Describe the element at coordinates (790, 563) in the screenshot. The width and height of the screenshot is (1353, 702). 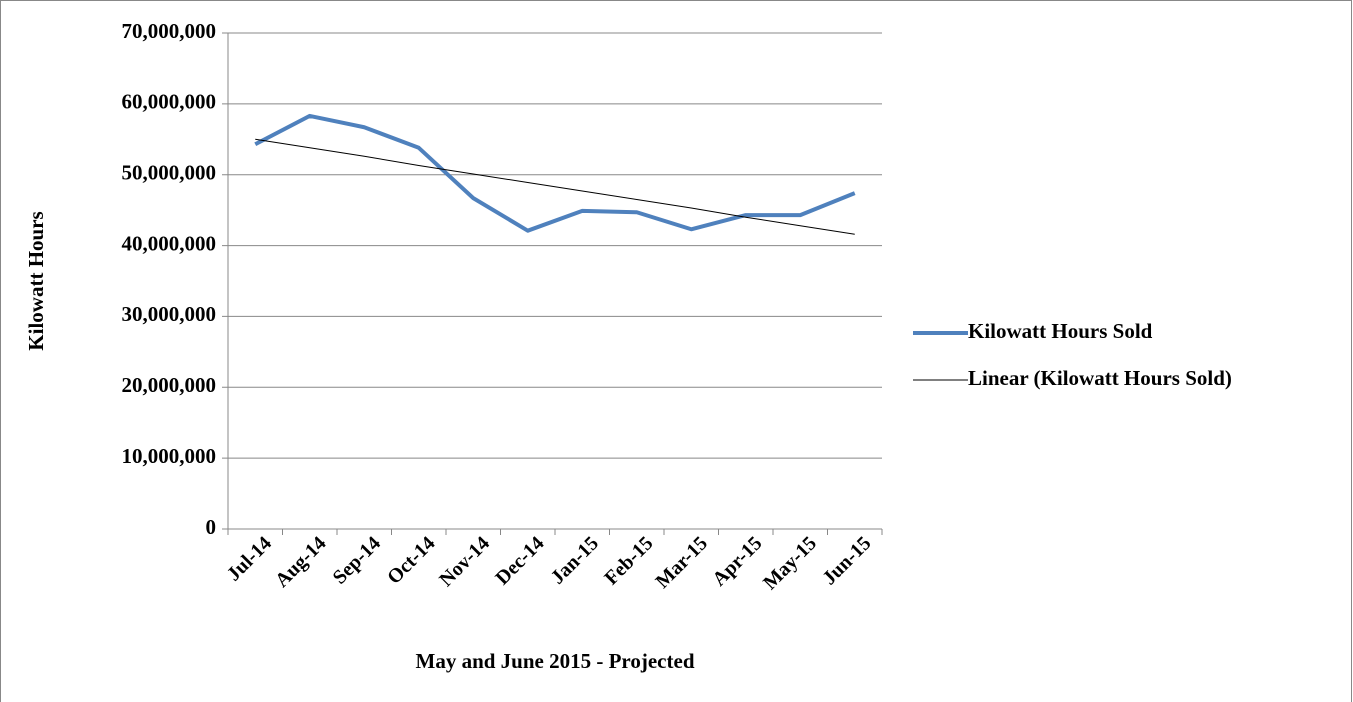
I see `x-tick-label: May-15` at that location.